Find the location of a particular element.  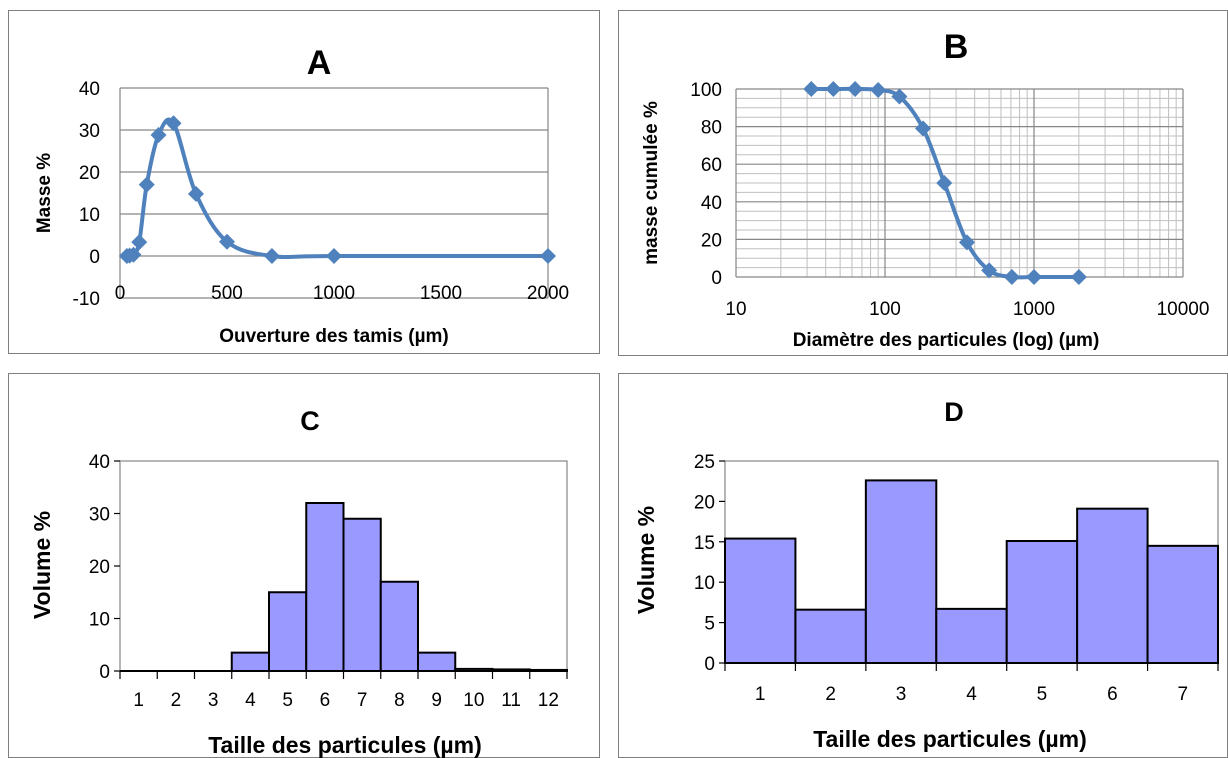

chart-d-xlabel: Taille des particules (µm) is located at coordinates (950, 739).